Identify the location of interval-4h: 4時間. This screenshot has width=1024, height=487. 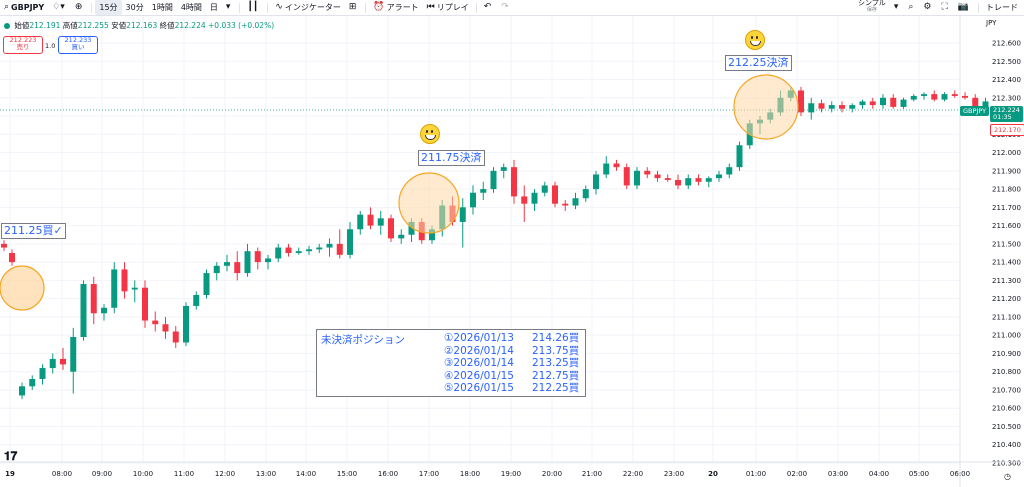
(191, 7).